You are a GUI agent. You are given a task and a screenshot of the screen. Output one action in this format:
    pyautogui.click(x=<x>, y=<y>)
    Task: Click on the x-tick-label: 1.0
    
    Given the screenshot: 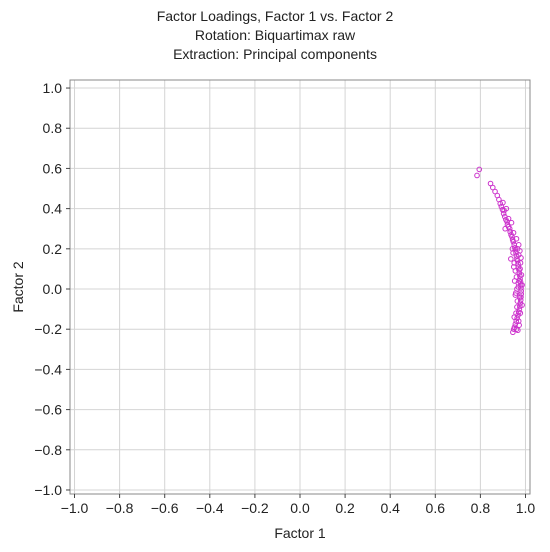 What is the action you would take?
    pyautogui.click(x=526, y=508)
    